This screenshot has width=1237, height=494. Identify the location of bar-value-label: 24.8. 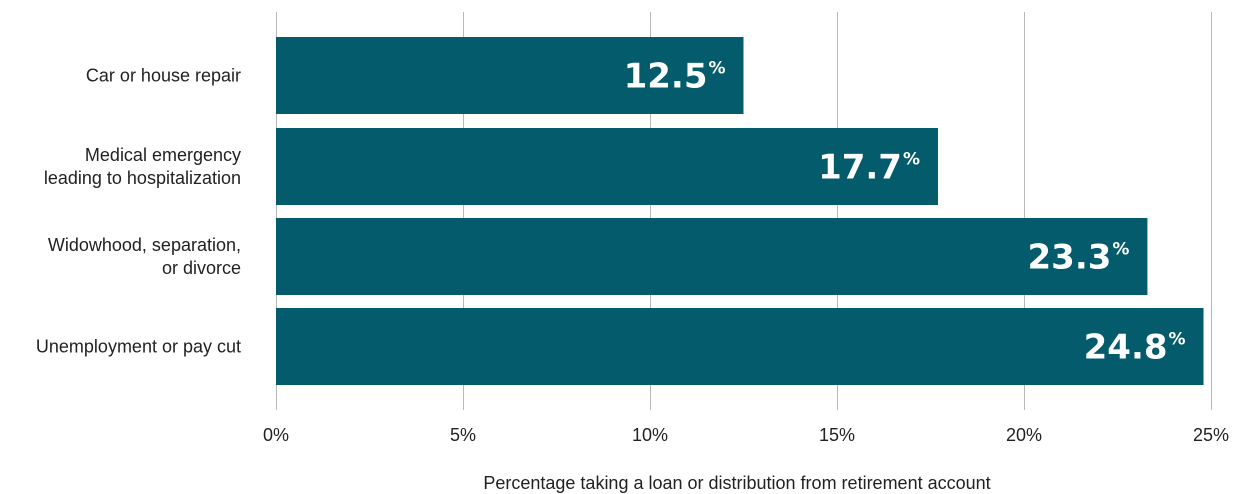
(1126, 348).